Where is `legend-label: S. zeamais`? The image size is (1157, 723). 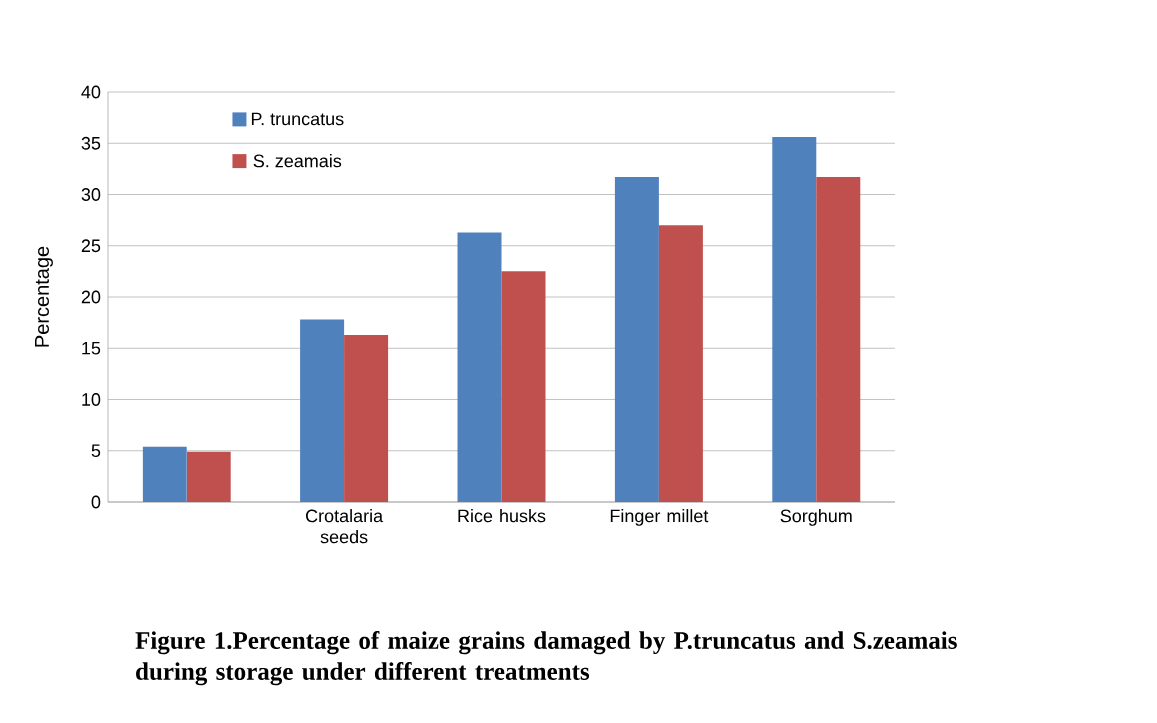
legend-label: S. zeamais is located at coordinates (297, 161).